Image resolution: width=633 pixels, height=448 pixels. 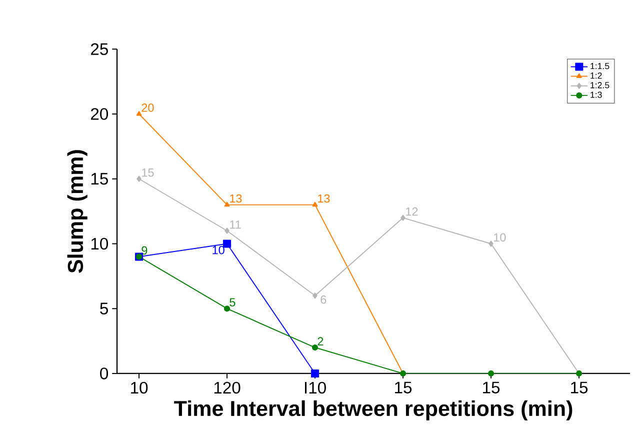 I want to click on x-tick-label: I10, so click(x=315, y=388).